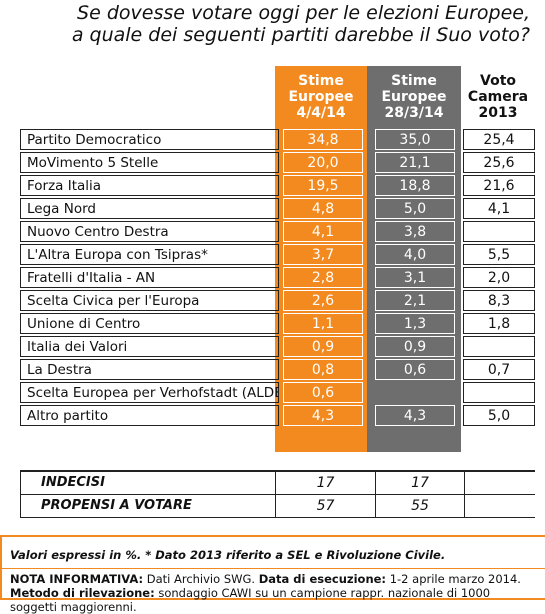 The image size is (545, 614). What do you see at coordinates (149, 277) in the screenshot?
I see `party-name: Fratelli d'Italia - AN` at bounding box center [149, 277].